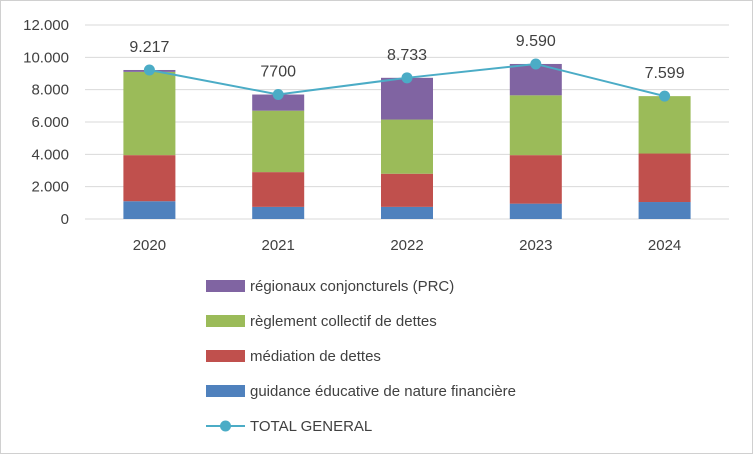 The height and width of the screenshot is (458, 753). I want to click on y-tick-label: 12.000, so click(46, 25).